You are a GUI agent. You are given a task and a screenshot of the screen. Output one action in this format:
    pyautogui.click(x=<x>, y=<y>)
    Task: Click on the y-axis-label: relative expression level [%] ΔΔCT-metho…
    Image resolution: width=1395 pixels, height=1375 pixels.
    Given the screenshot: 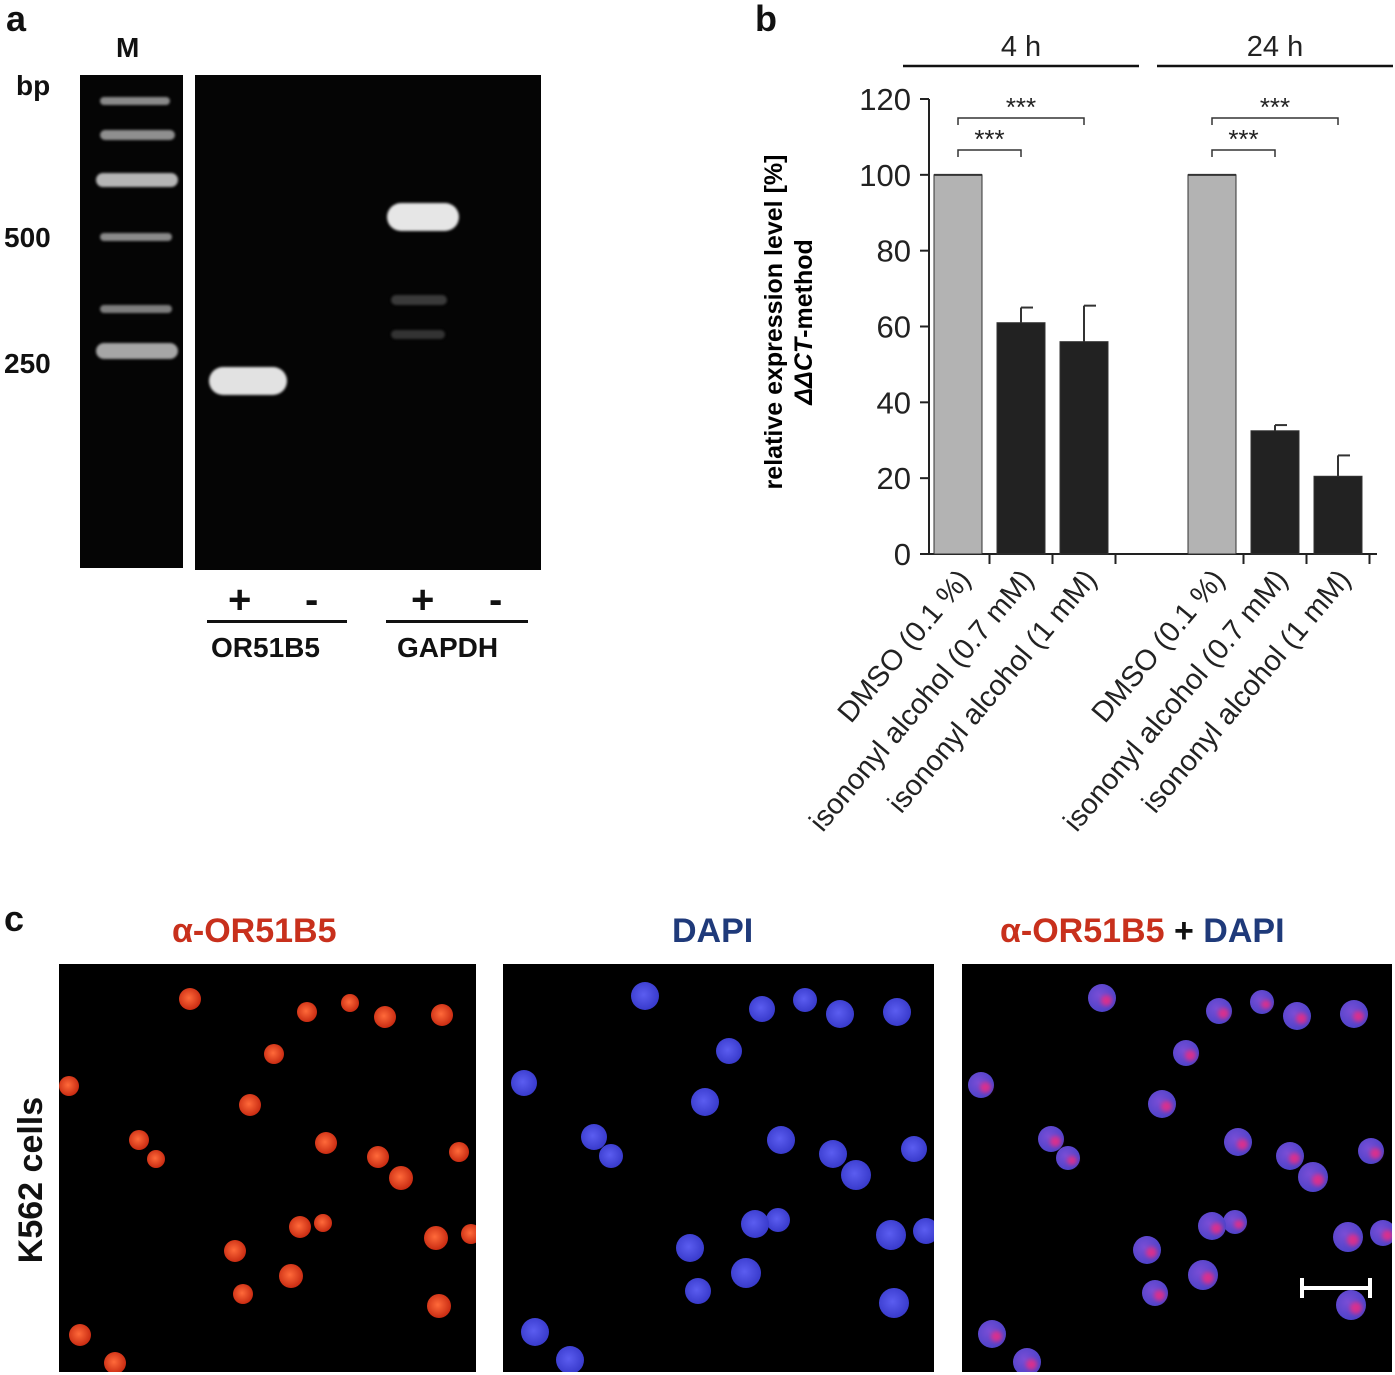 What is the action you would take?
    pyautogui.click(x=789, y=322)
    